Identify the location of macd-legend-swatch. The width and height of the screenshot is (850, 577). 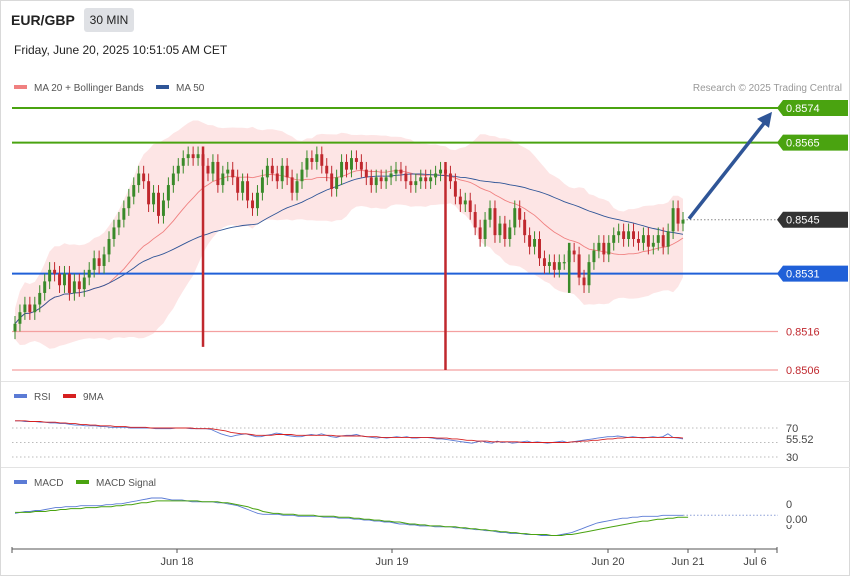
(20, 482).